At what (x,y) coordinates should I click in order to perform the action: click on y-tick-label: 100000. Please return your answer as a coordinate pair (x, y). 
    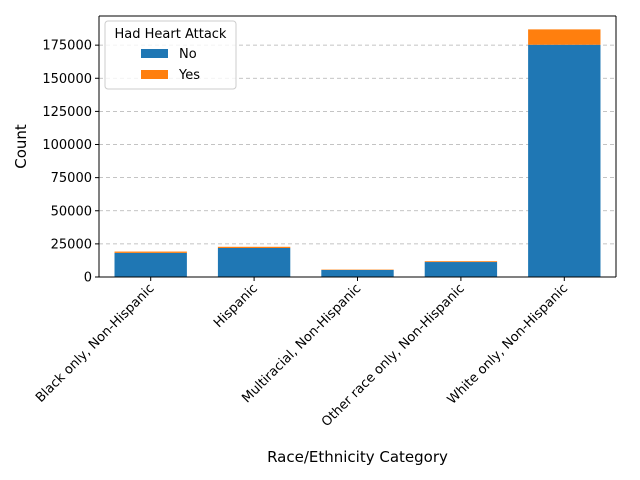
    Looking at the image, I should click on (67, 145).